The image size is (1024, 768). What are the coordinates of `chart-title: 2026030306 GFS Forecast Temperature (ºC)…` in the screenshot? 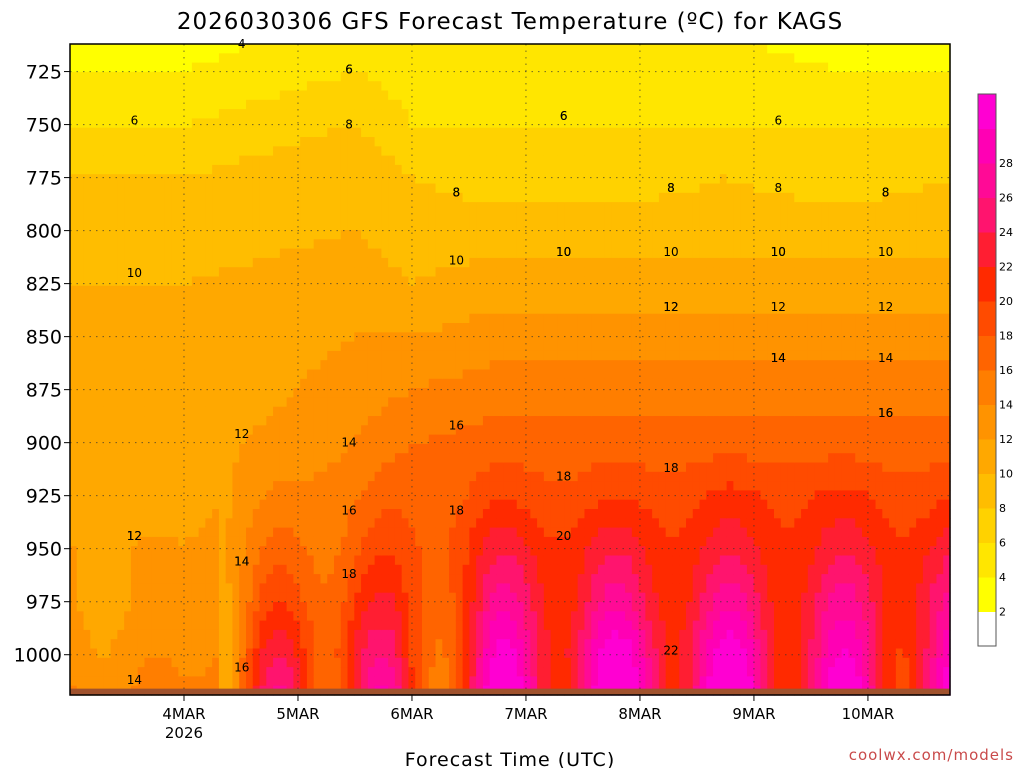 It's located at (510, 22).